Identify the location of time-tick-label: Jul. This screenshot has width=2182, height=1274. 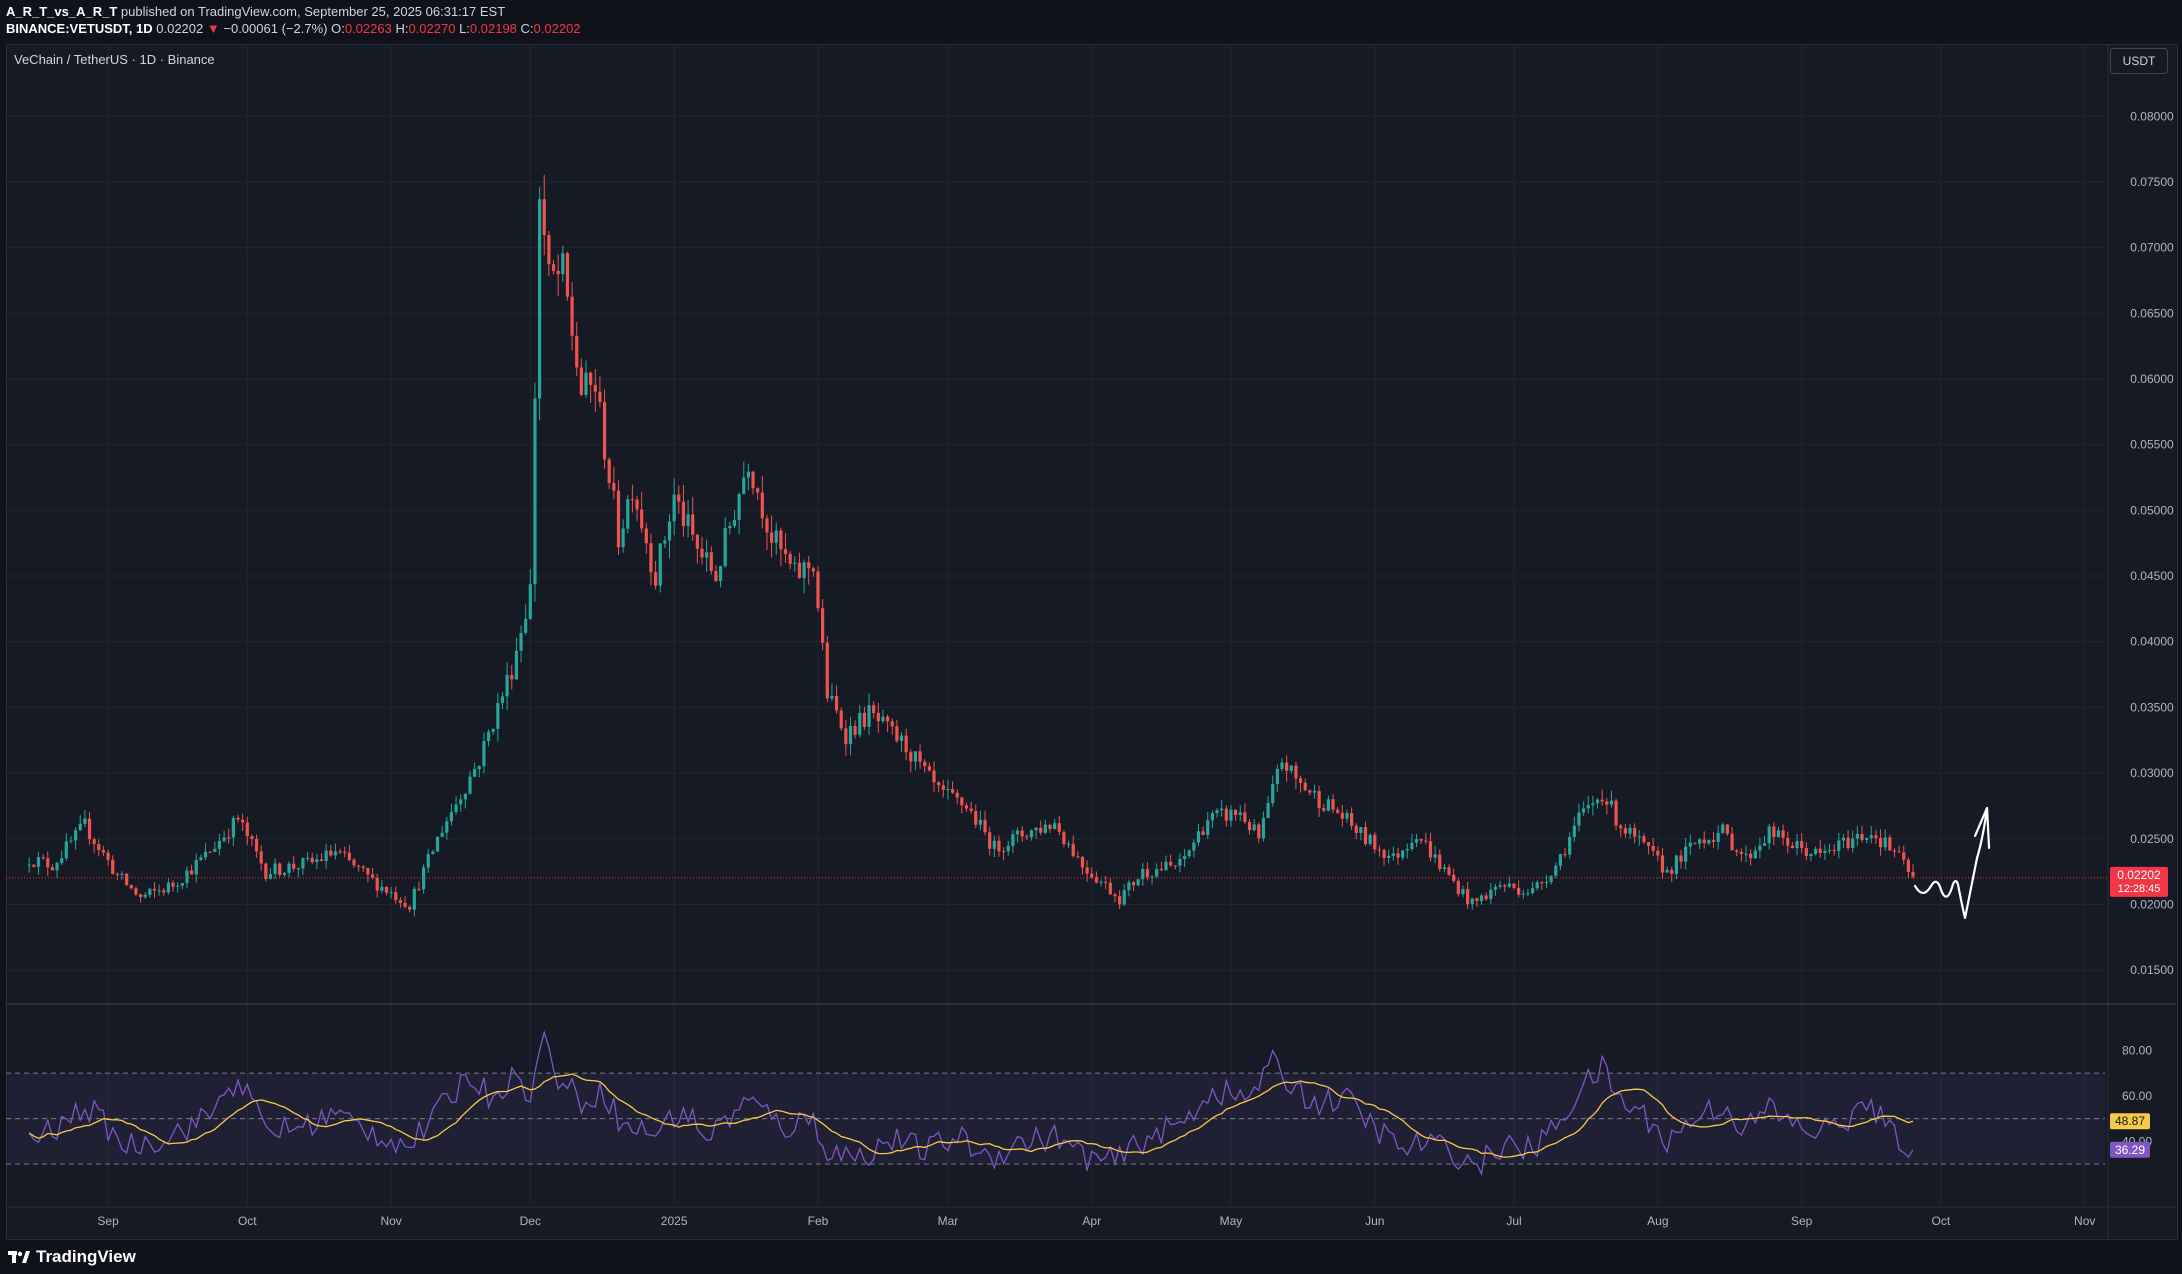
(1513, 1221).